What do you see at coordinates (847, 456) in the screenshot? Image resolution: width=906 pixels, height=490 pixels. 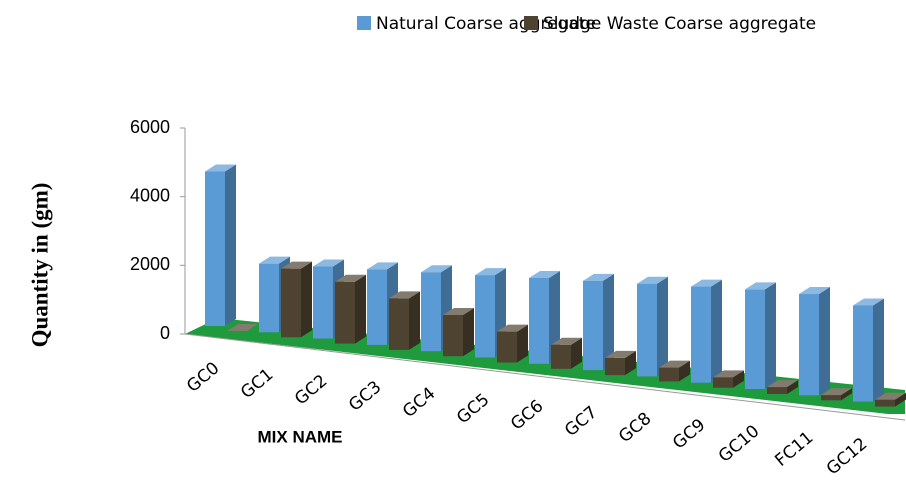 I see `x-tick-label: GC12` at bounding box center [847, 456].